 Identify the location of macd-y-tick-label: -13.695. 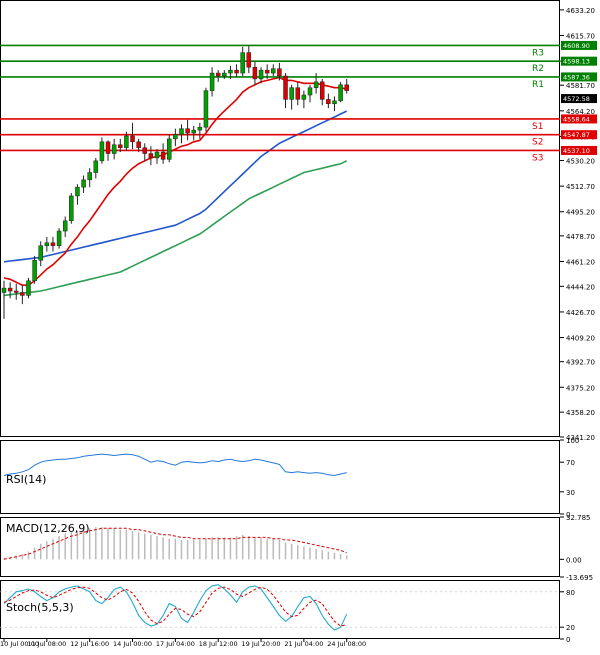
(579, 578).